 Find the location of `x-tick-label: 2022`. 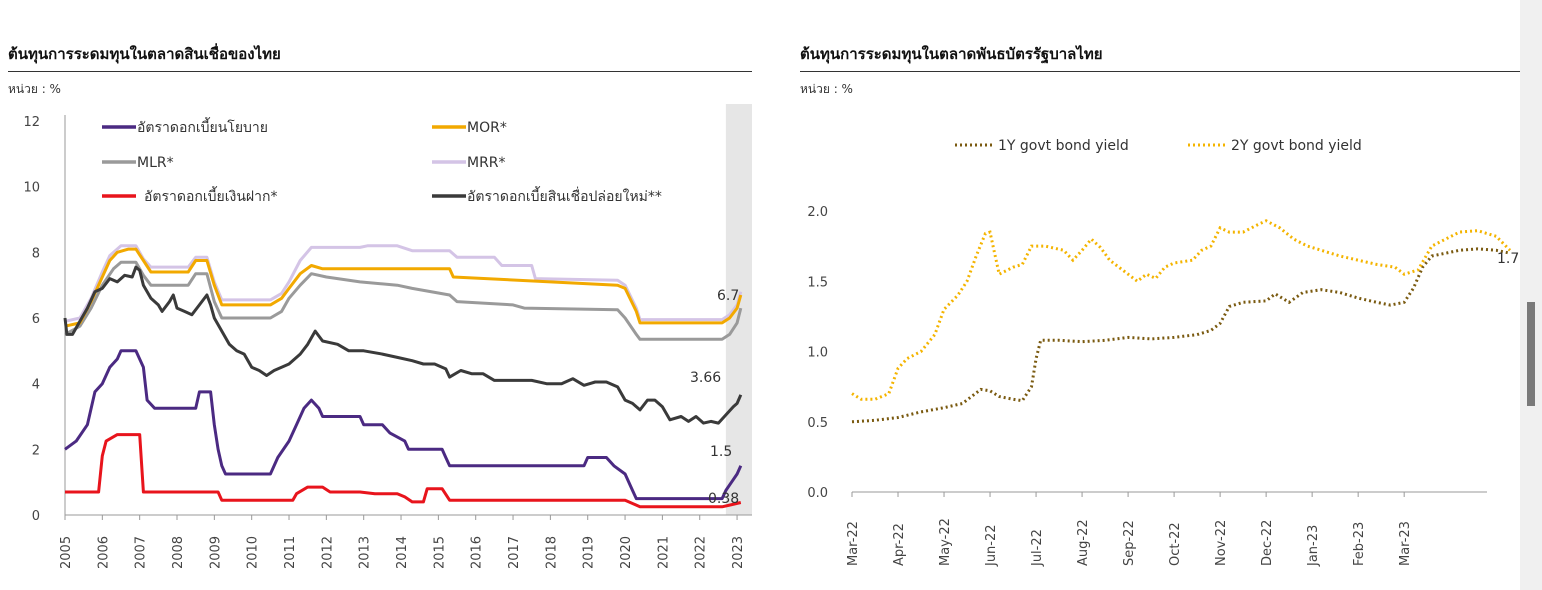

x-tick-label: 2022 is located at coordinates (701, 552).